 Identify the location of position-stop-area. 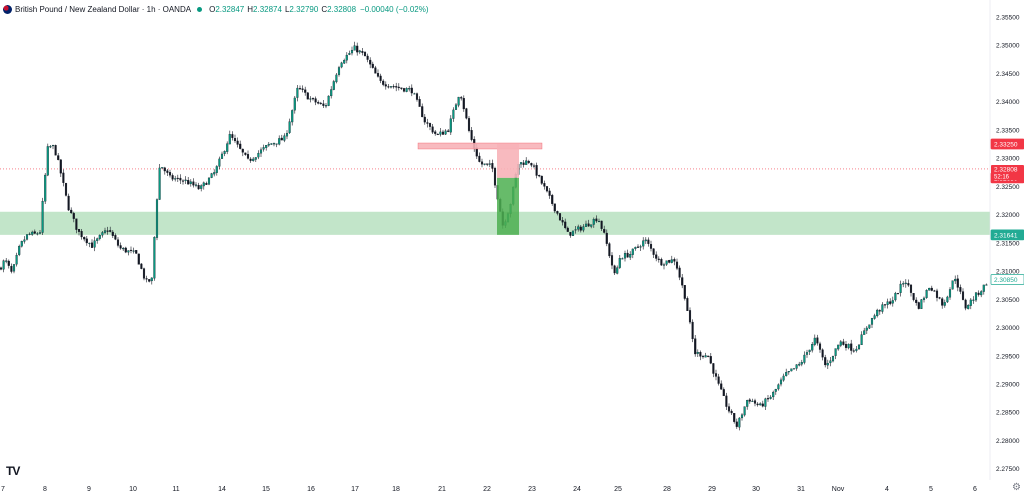
(508, 206).